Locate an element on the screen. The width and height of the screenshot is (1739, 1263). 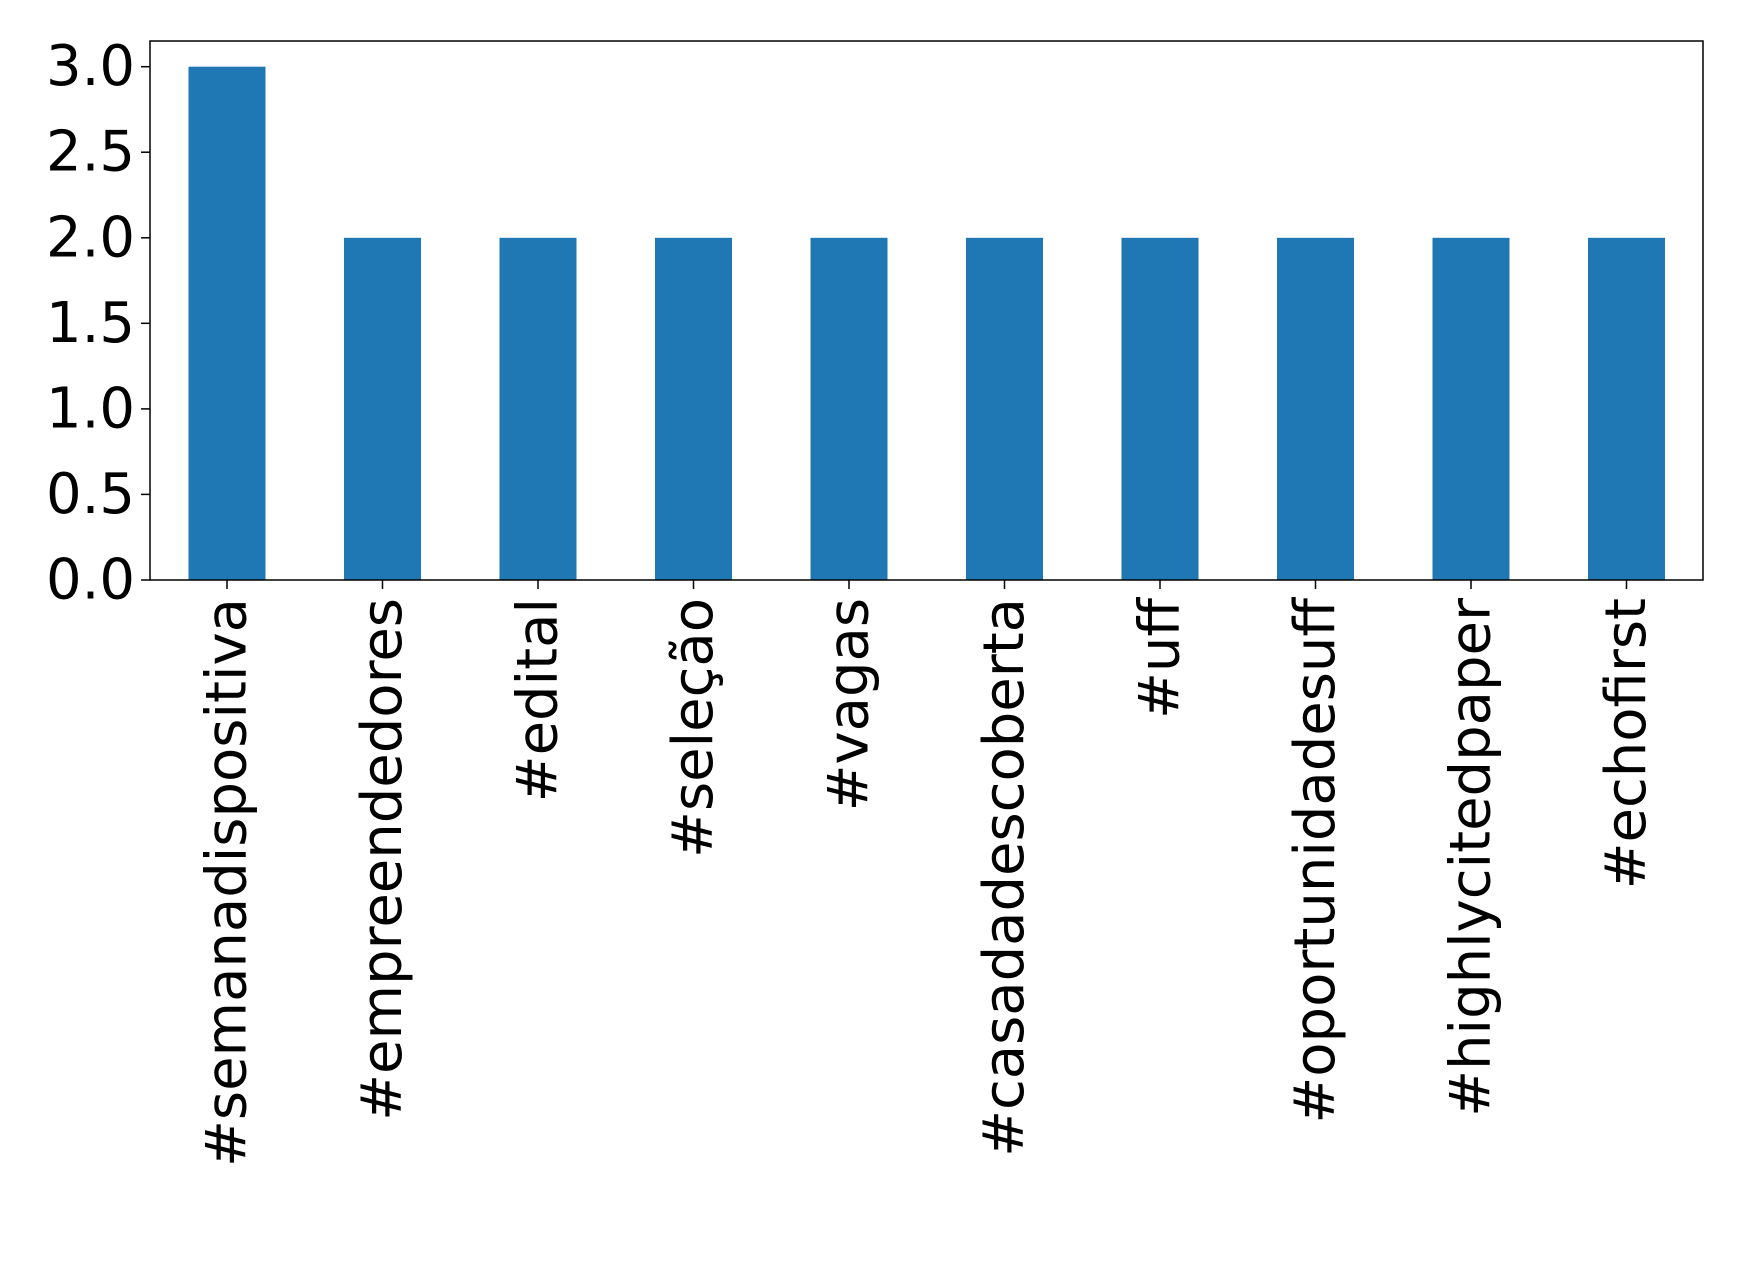
x-tick-label: #vagas is located at coordinates (849, 704).